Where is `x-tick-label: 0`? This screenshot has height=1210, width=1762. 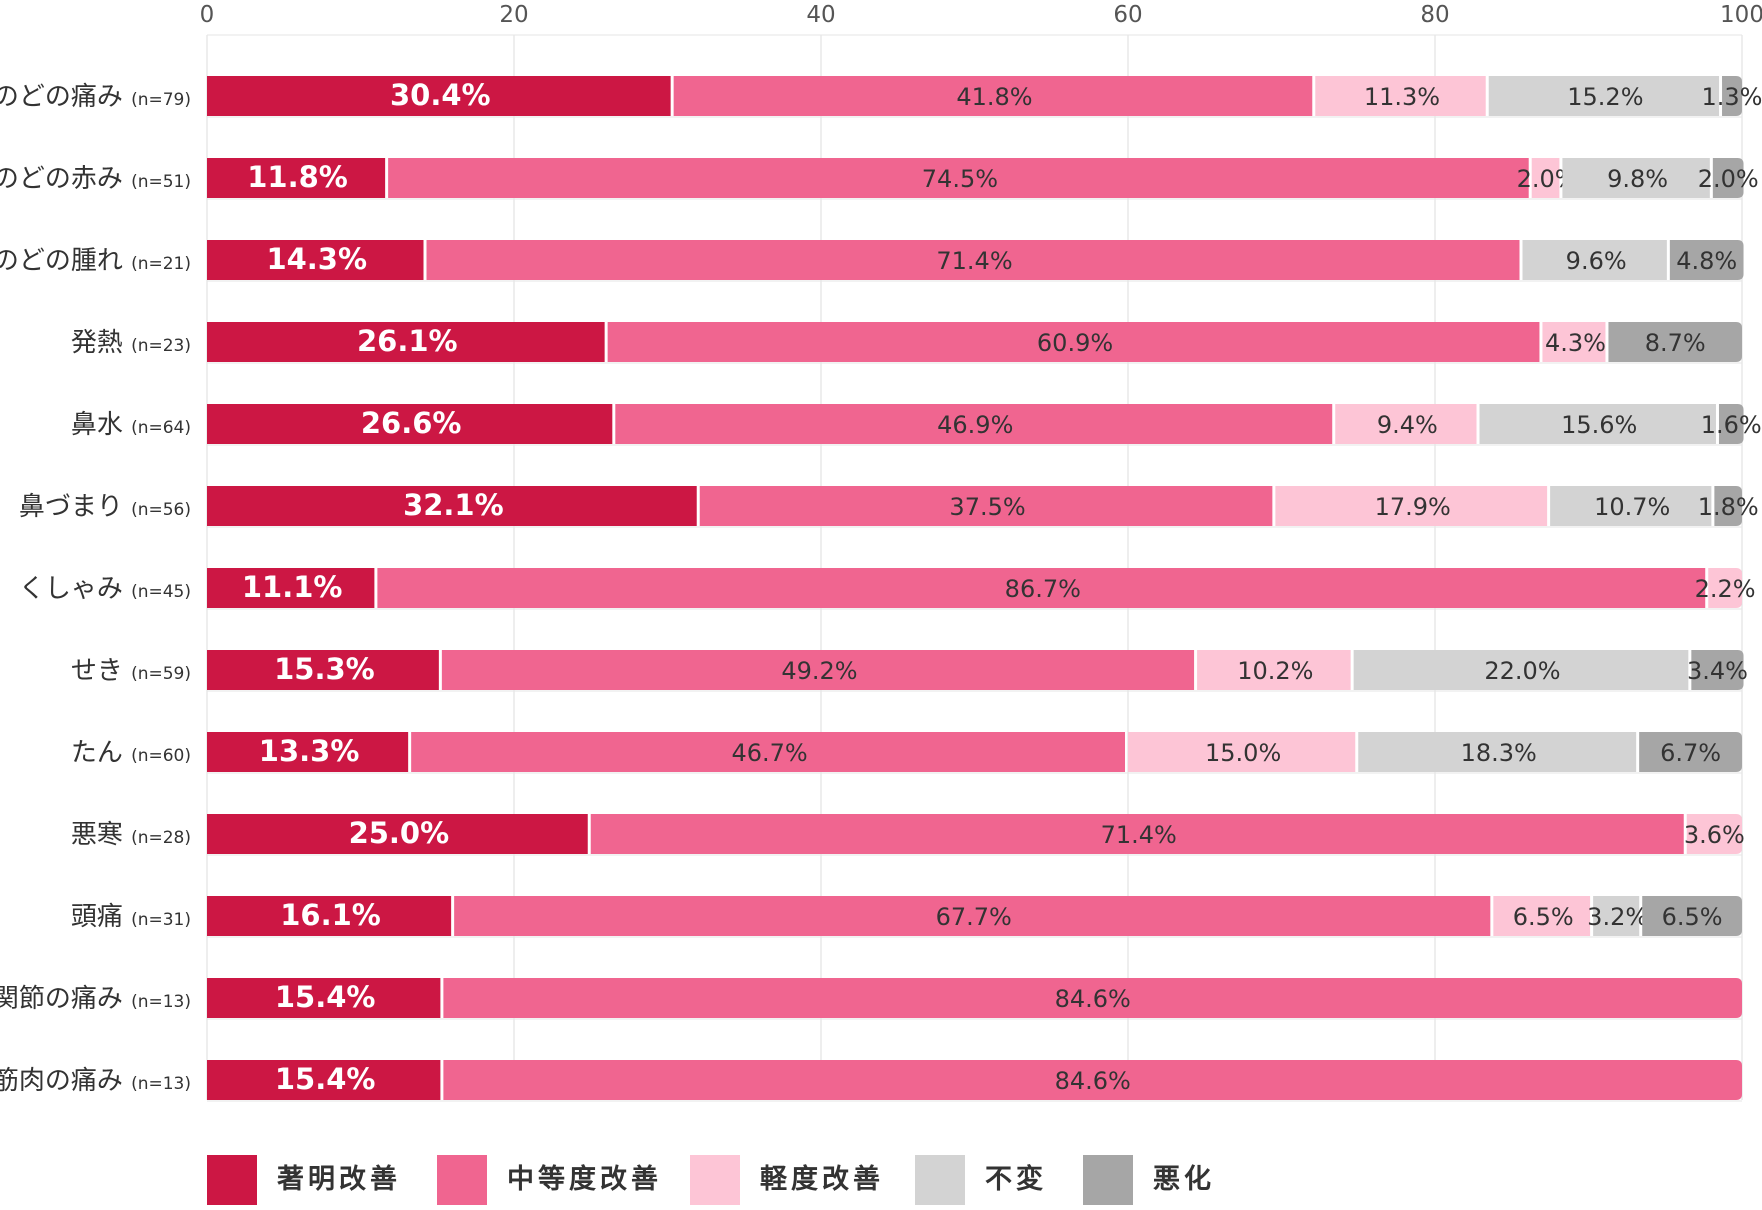 x-tick-label: 0 is located at coordinates (207, 15).